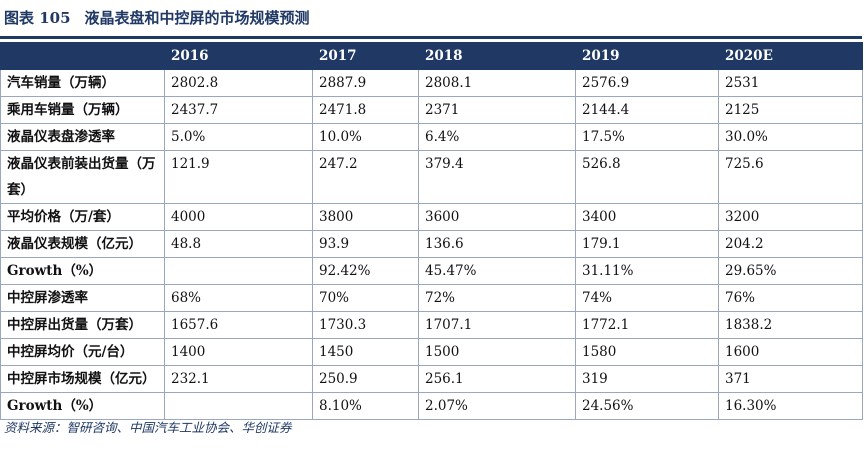 The image size is (867, 453). Describe the element at coordinates (238, 217) in the screenshot. I see `table-cell: 4000` at that location.